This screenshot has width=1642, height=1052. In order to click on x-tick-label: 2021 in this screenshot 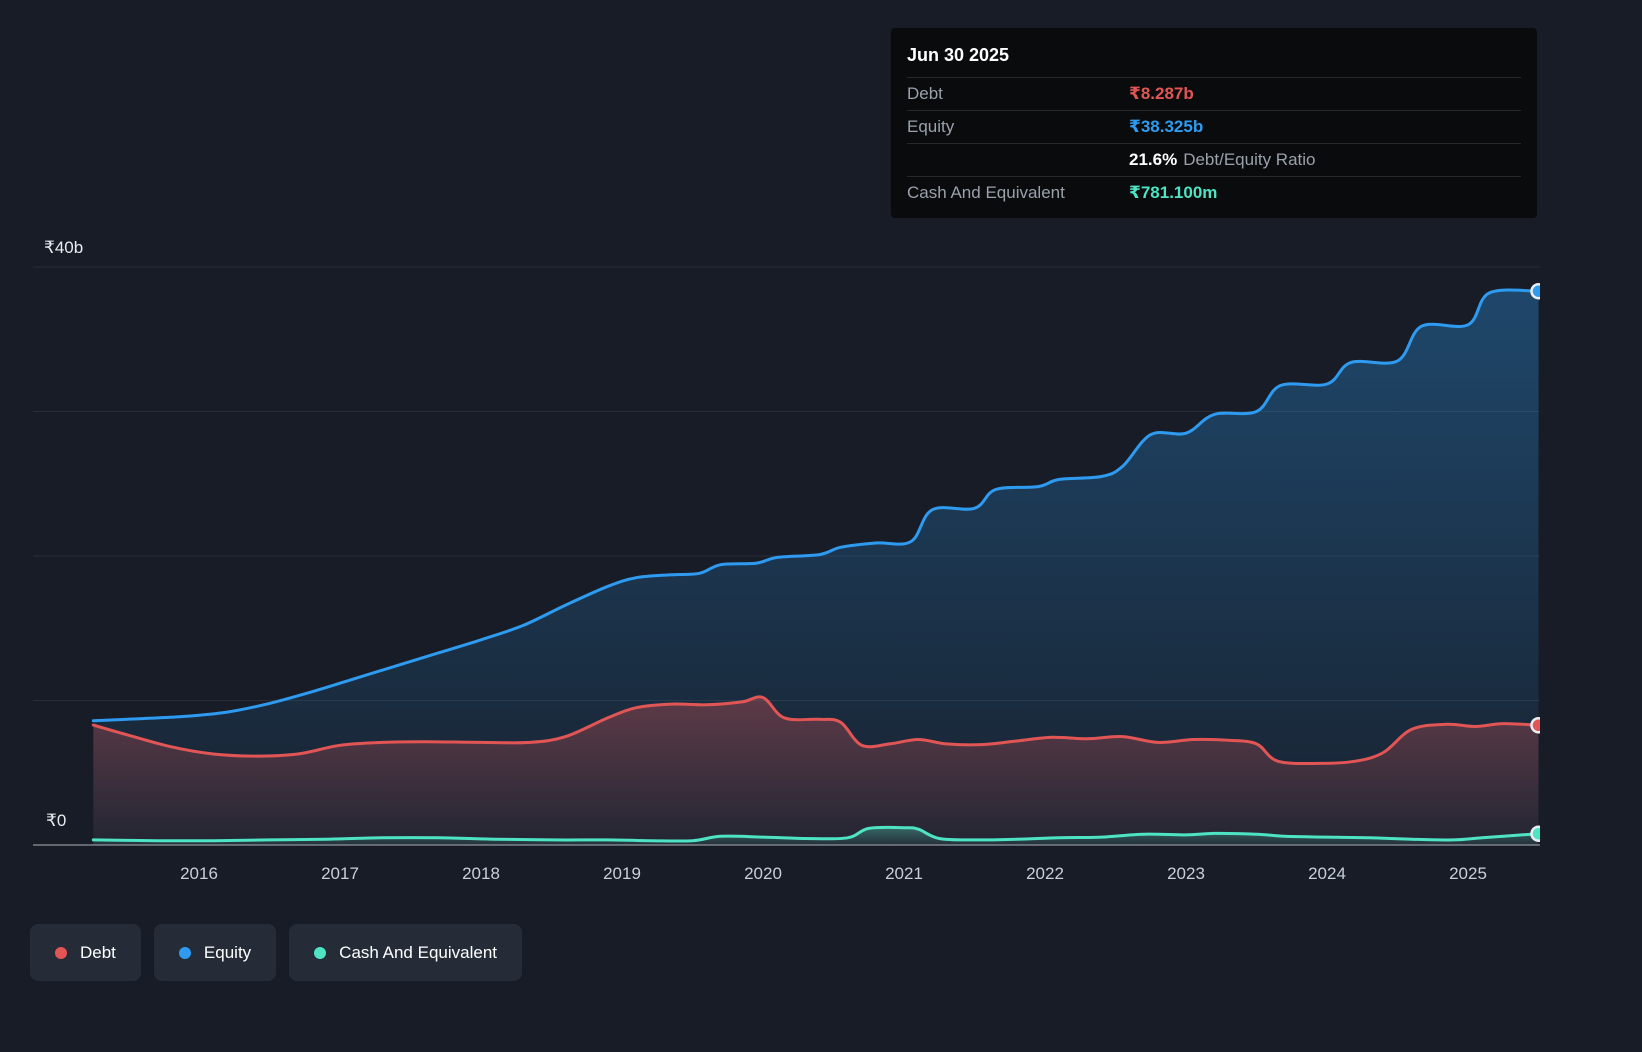, I will do `click(904, 873)`.